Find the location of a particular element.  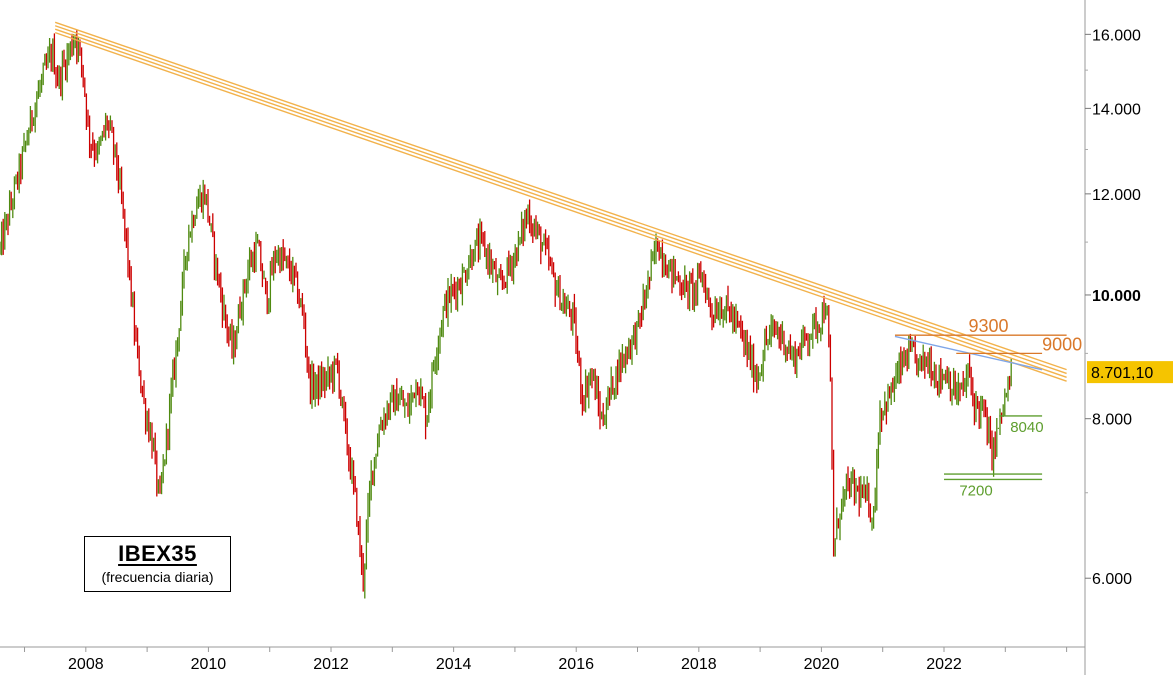

level-label-9300: 9300 is located at coordinates (989, 326).